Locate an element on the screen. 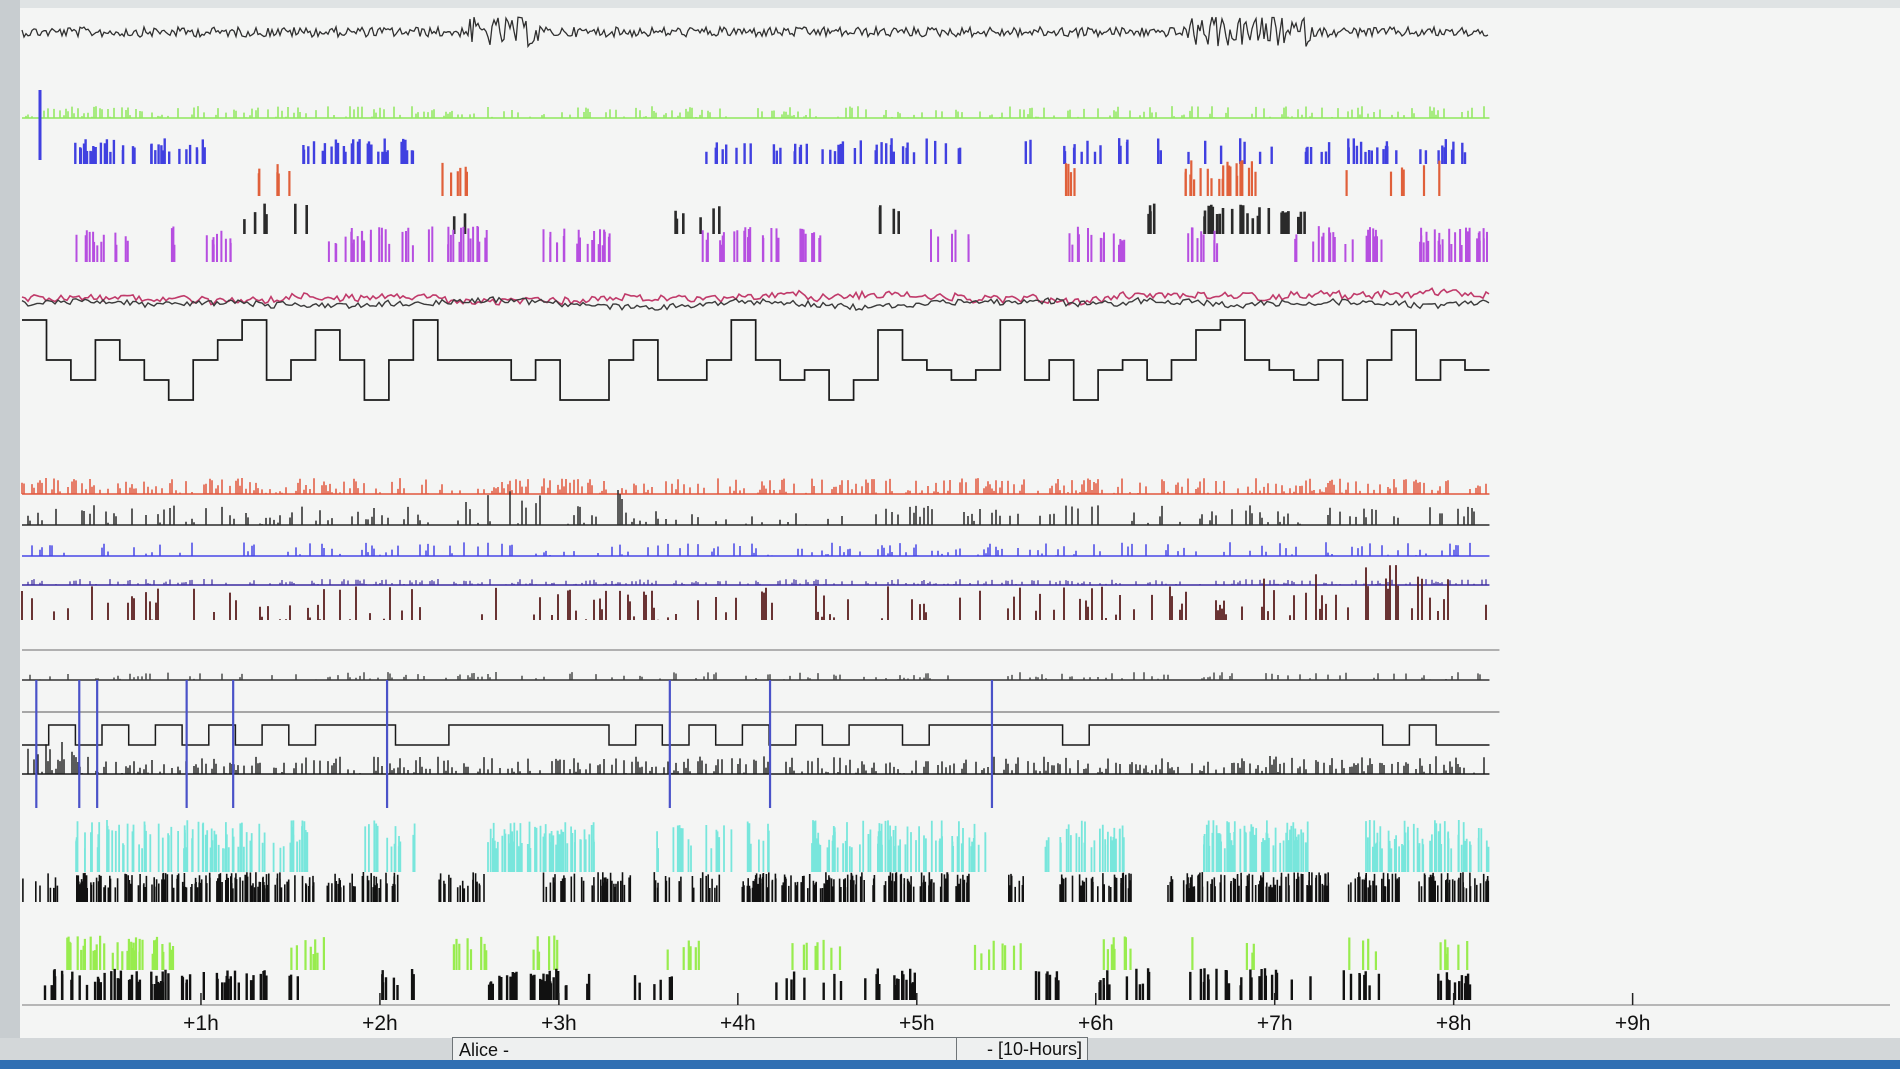 Image resolution: width=1900 pixels, height=1069 pixels. movement-trace is located at coordinates (758, 758).